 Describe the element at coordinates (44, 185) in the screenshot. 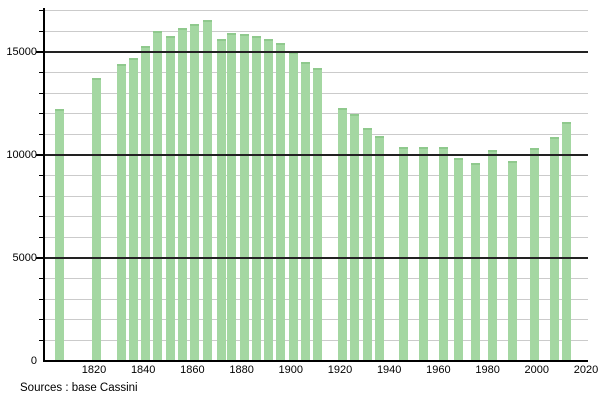

I see `y-axis-spine` at that location.